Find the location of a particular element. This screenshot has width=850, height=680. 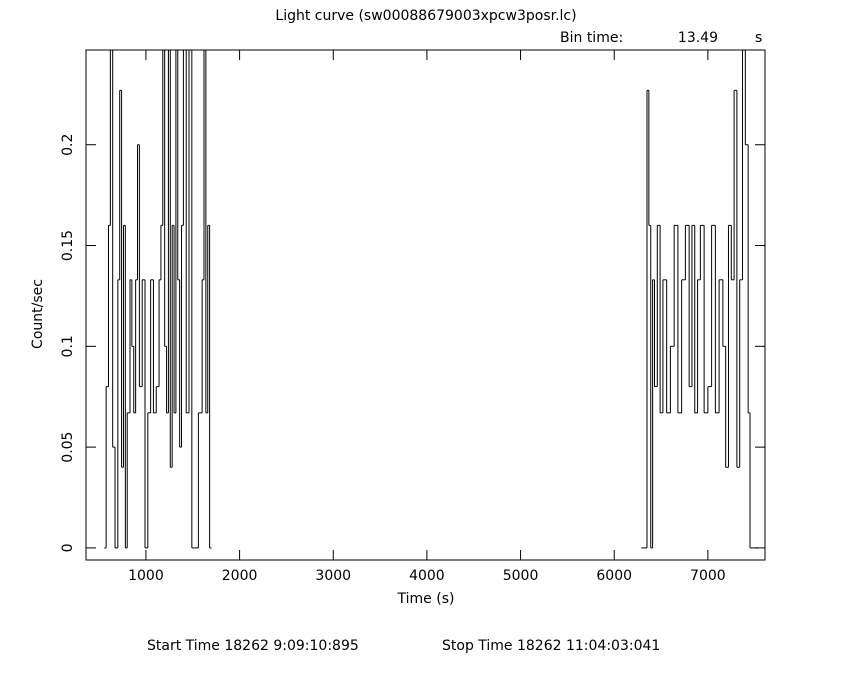

bin-time-unit: s is located at coordinates (758, 38).